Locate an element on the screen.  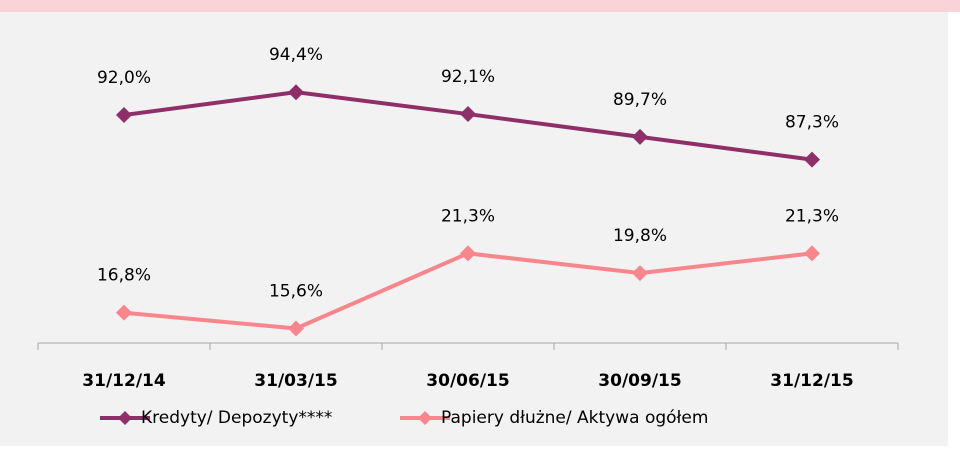
data-label: 16,8% is located at coordinates (124, 276).